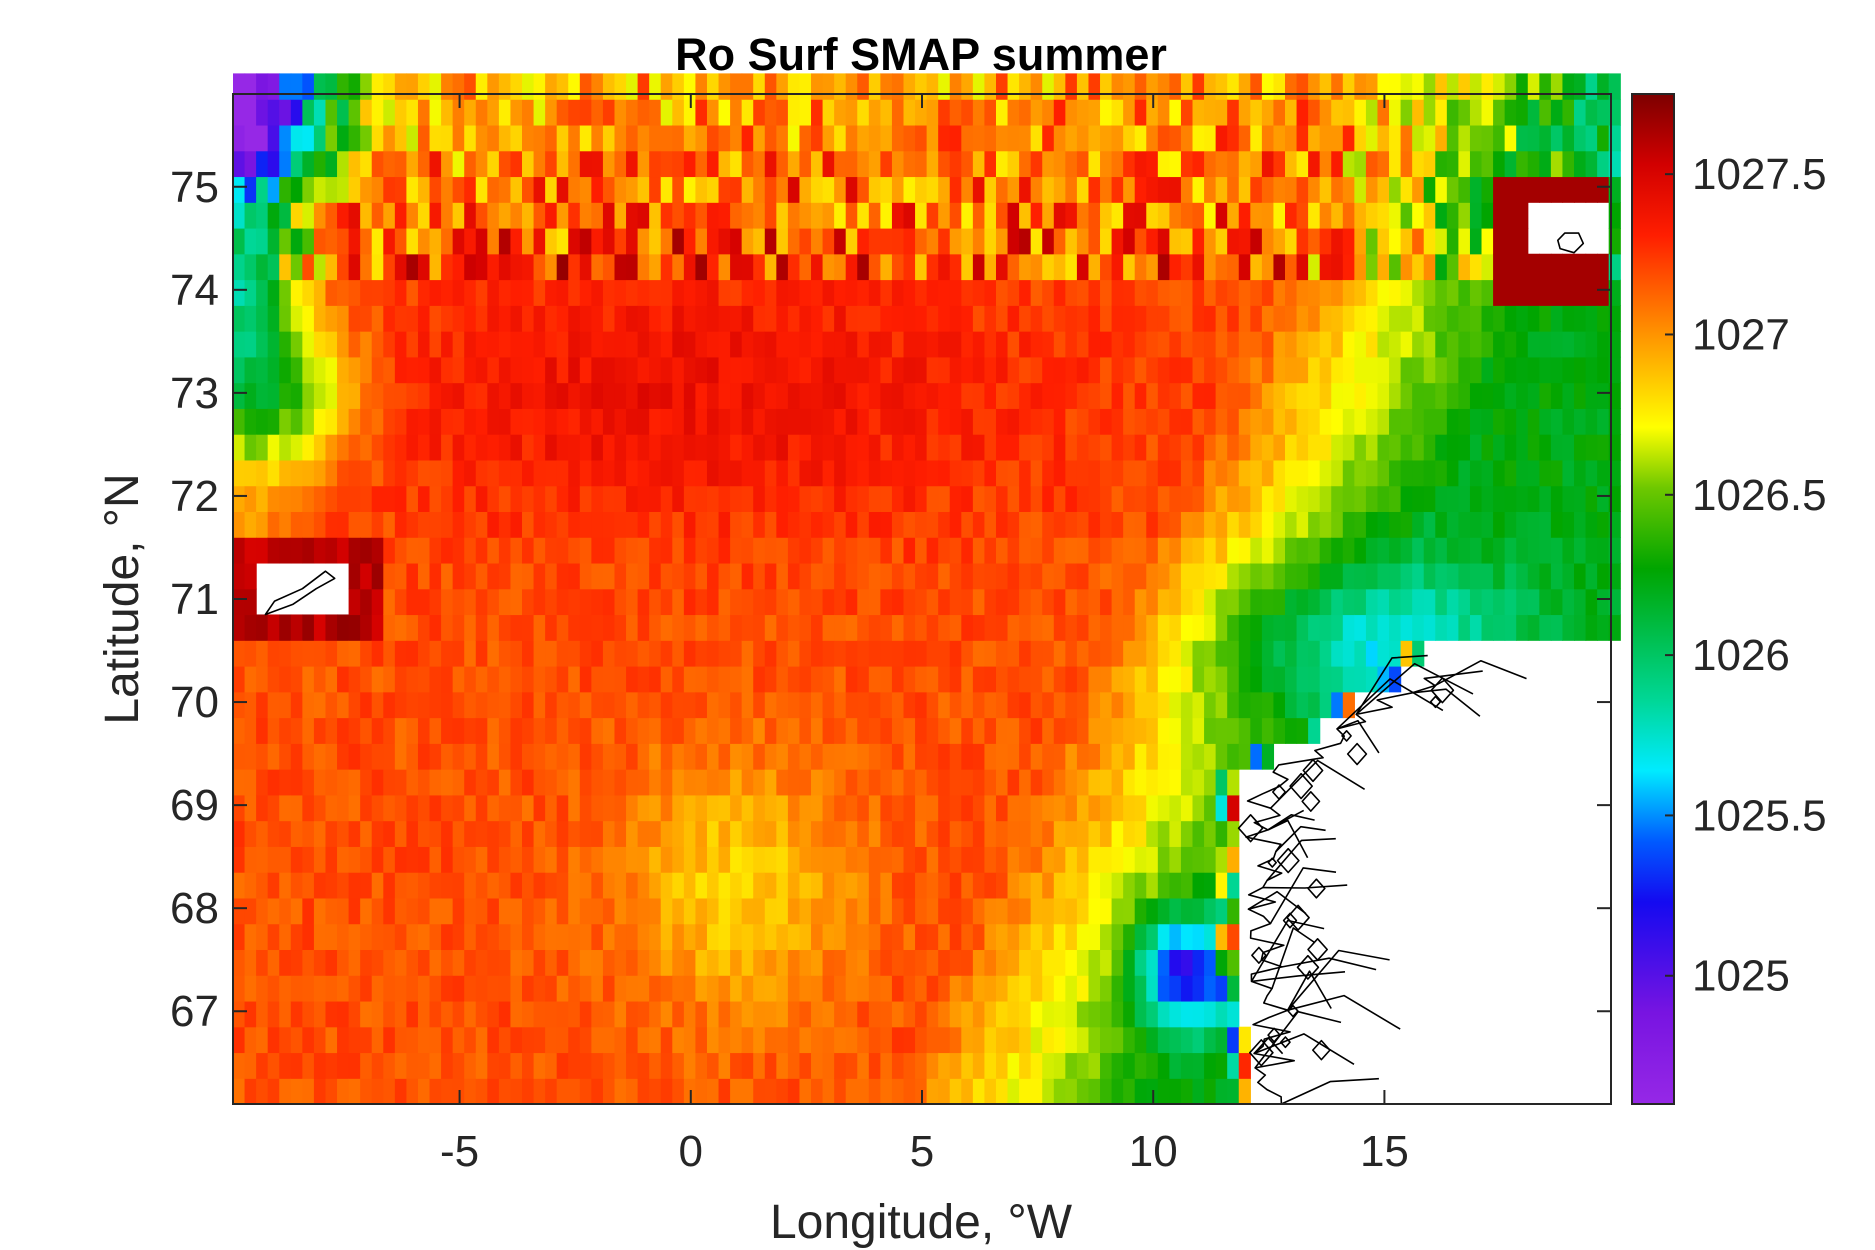 Image resolution: width=1875 pixels, height=1250 pixels. What do you see at coordinates (1313, 770) in the screenshot?
I see `coastal-island-outline` at bounding box center [1313, 770].